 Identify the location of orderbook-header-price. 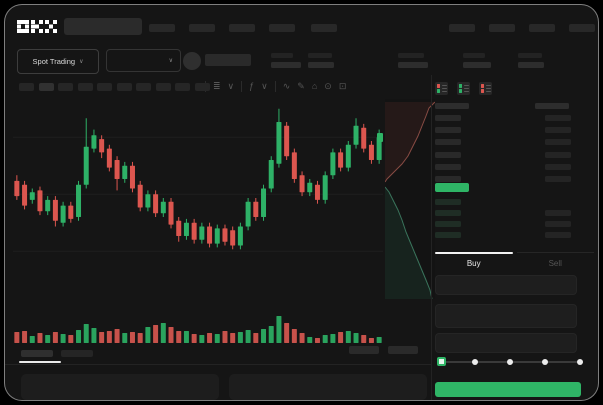
(452, 106).